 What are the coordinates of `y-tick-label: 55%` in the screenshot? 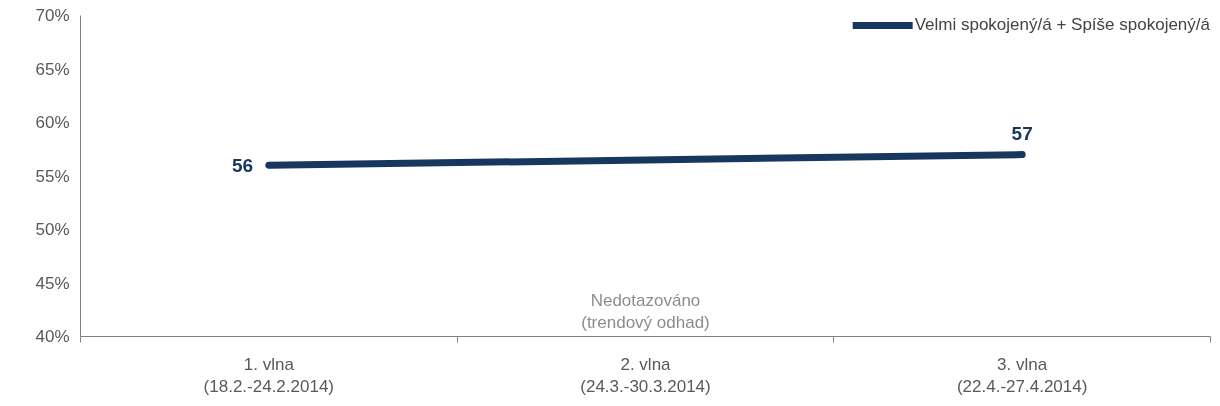 It's located at (52, 176).